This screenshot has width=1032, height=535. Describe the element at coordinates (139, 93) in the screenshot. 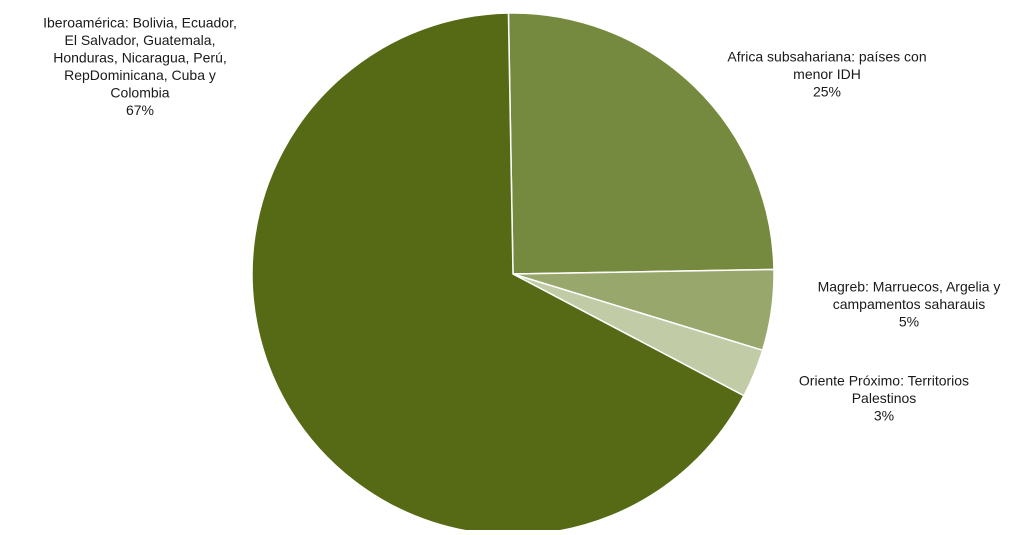

I see `slice-category-label: Colombia` at that location.